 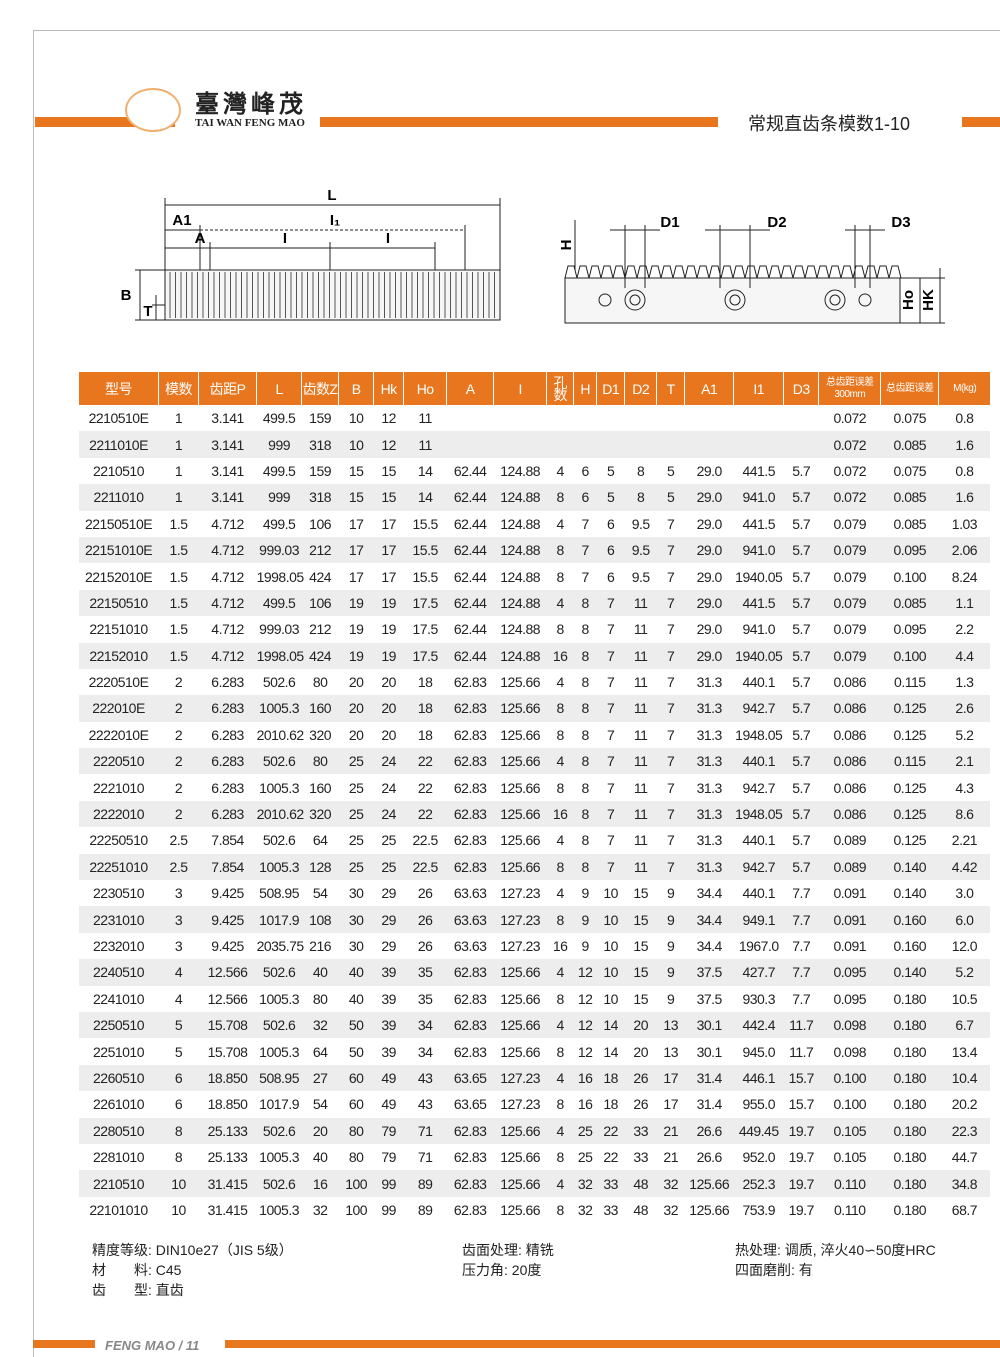 What do you see at coordinates (758, 814) in the screenshot?
I see `table-cell: 1948.05` at bounding box center [758, 814].